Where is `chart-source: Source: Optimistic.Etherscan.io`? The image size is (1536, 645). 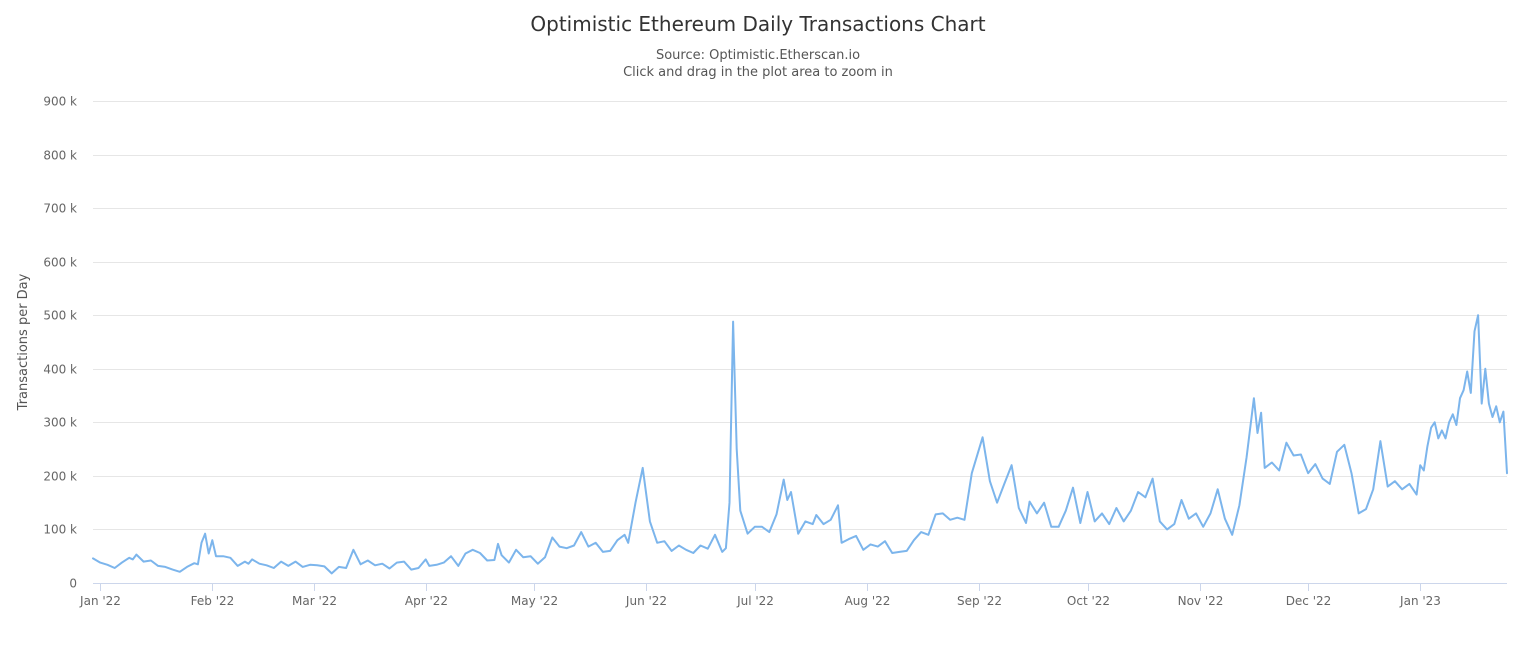
chart-source: Source: Optimistic.Etherscan.io is located at coordinates (758, 55).